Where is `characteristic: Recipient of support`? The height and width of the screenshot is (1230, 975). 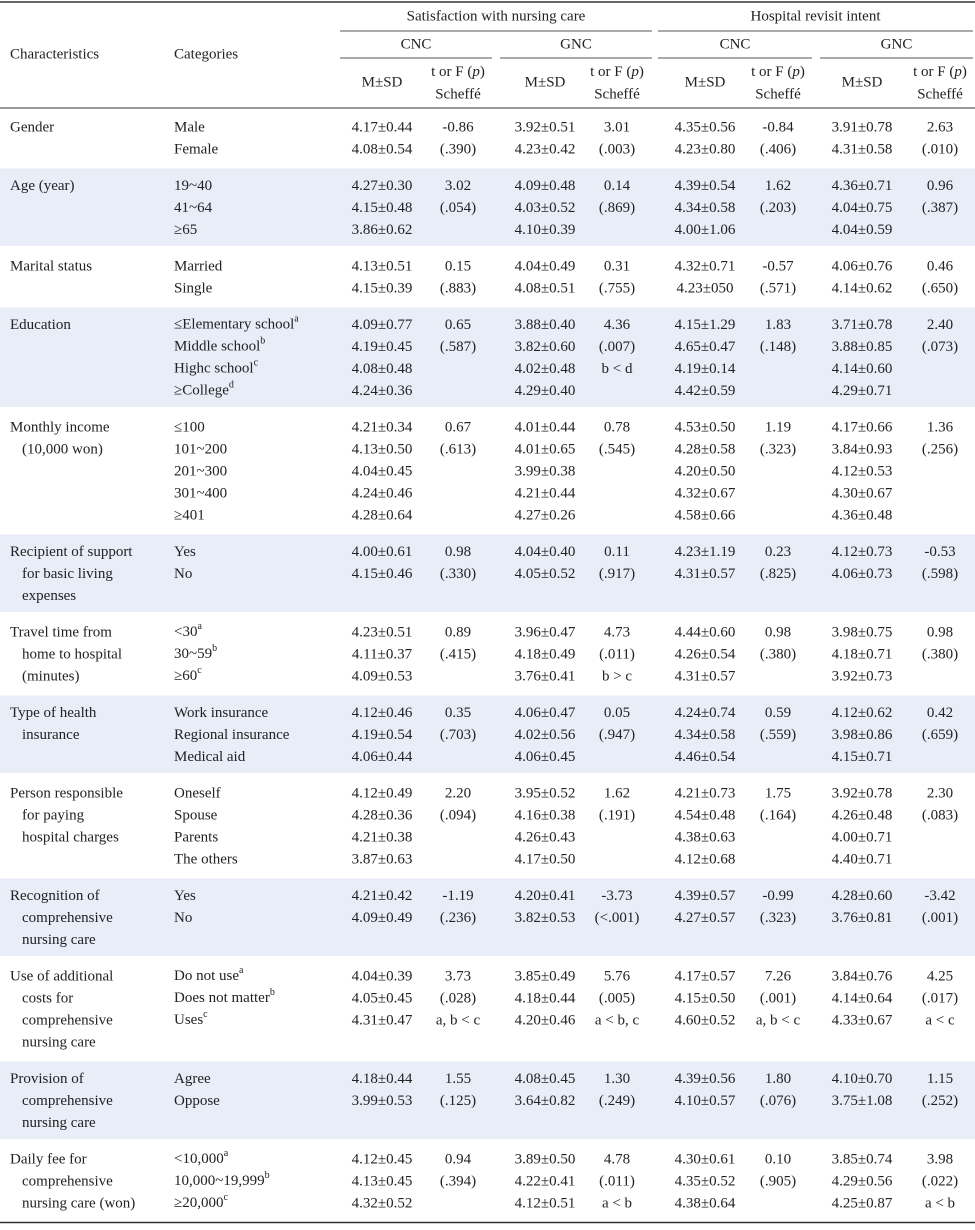 characteristic: Recipient of support is located at coordinates (71, 552).